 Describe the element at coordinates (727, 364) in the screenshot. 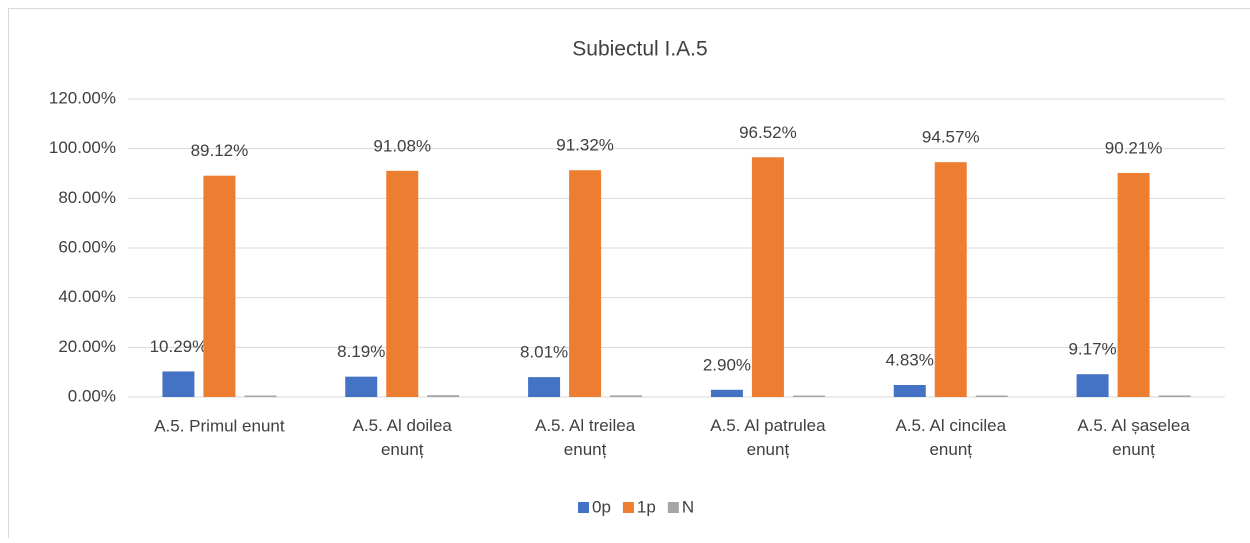

I see `data-label: 2.90%` at that location.